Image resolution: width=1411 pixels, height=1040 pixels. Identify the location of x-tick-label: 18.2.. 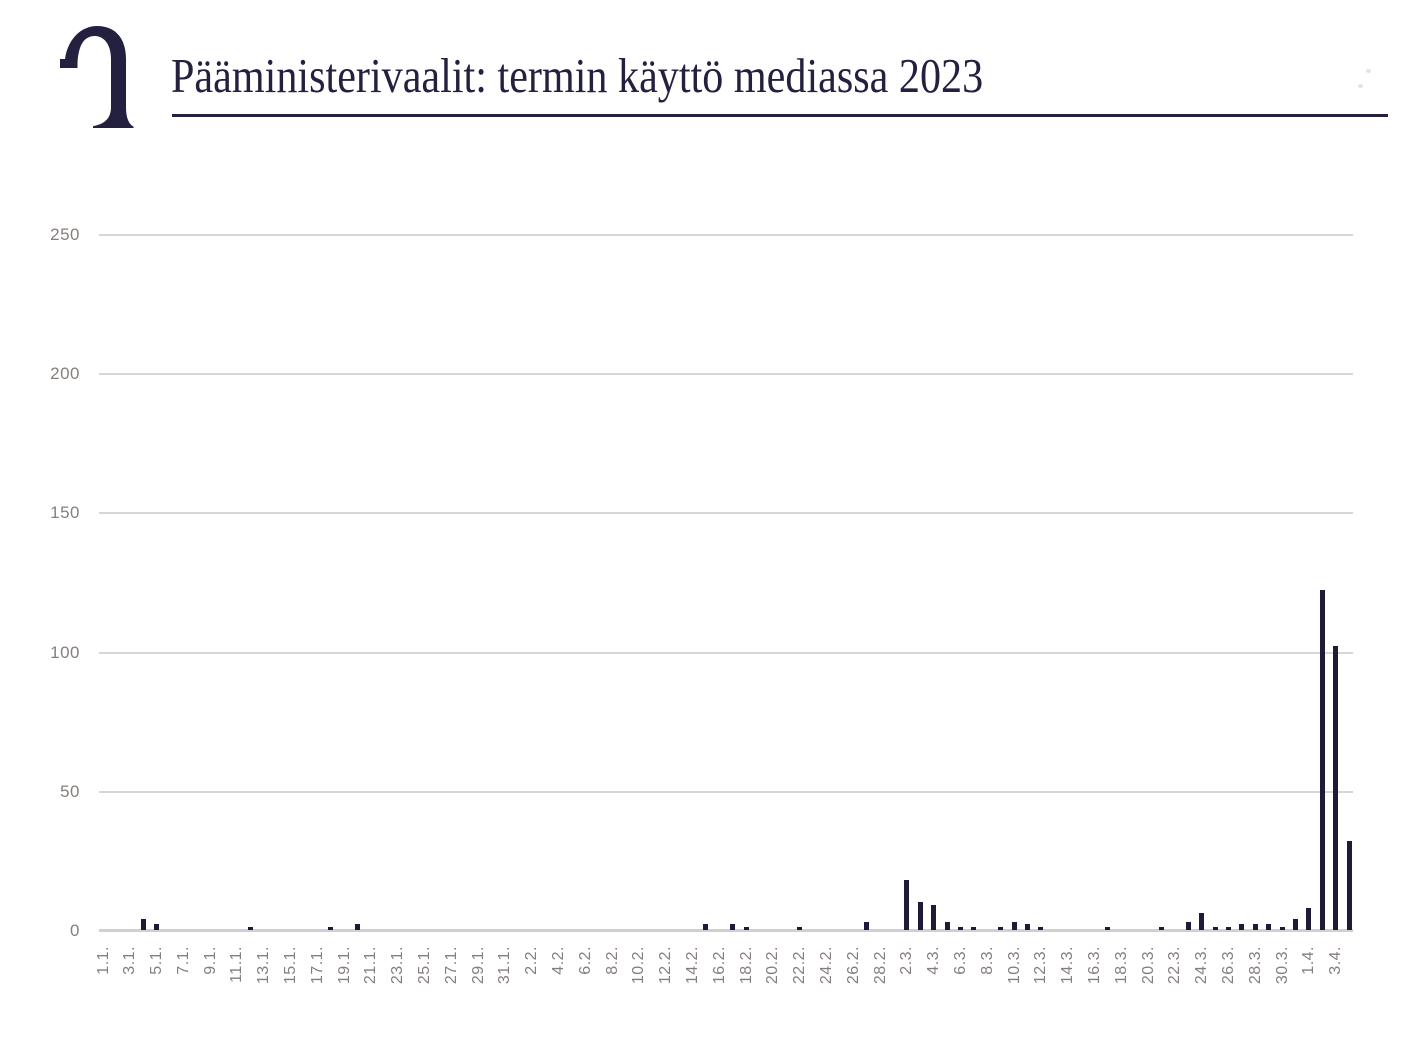
(746, 965).